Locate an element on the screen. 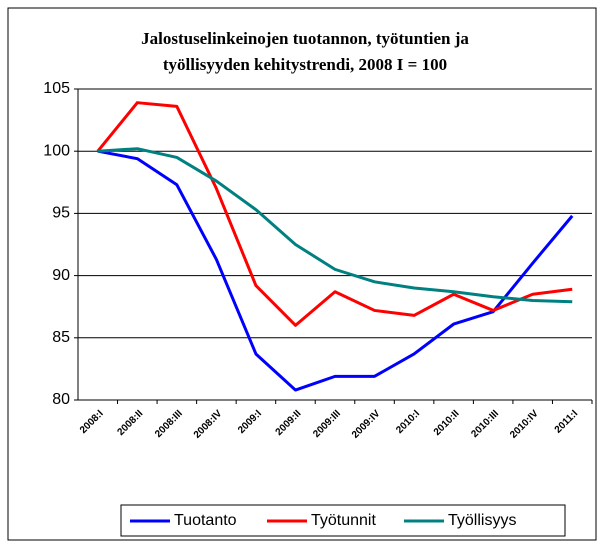  y-tick-label: 95 is located at coordinates (61, 213).